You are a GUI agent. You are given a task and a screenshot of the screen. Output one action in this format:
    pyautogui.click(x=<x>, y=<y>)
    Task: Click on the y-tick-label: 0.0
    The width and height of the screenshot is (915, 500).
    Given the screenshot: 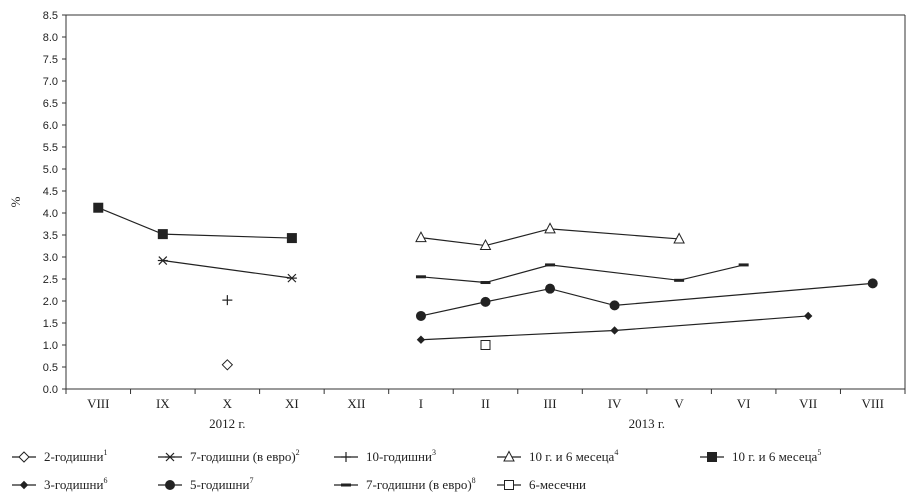 What is the action you would take?
    pyautogui.click(x=50, y=390)
    